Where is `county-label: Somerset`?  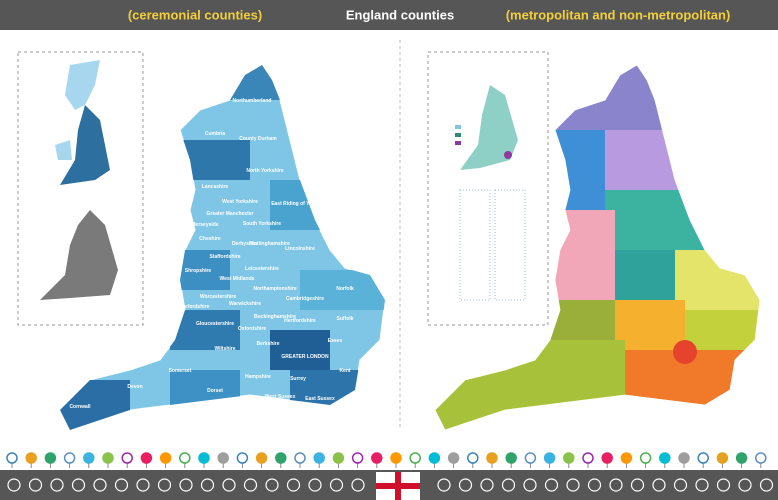
county-label: Somerset is located at coordinates (180, 371).